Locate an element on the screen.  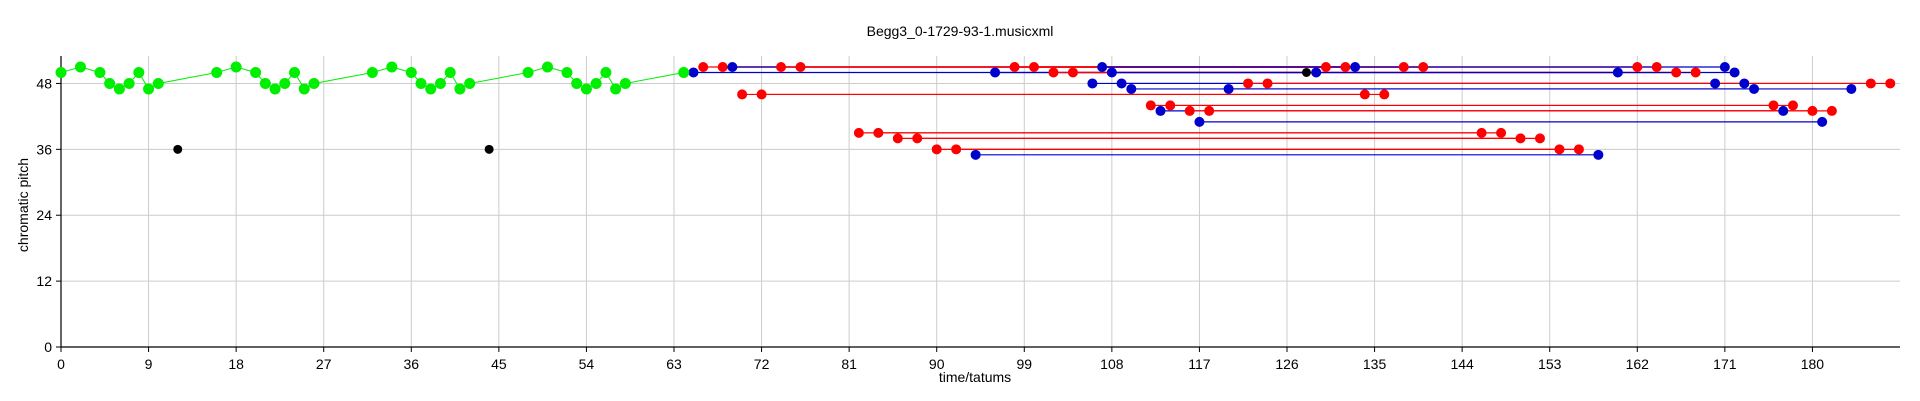
y-ticks: 0 12 24 36 48 is located at coordinates (48, 215).